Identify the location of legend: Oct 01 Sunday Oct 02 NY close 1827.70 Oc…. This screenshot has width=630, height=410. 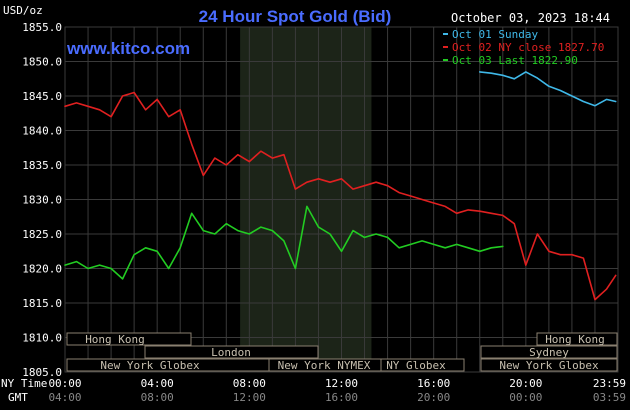
(523, 47).